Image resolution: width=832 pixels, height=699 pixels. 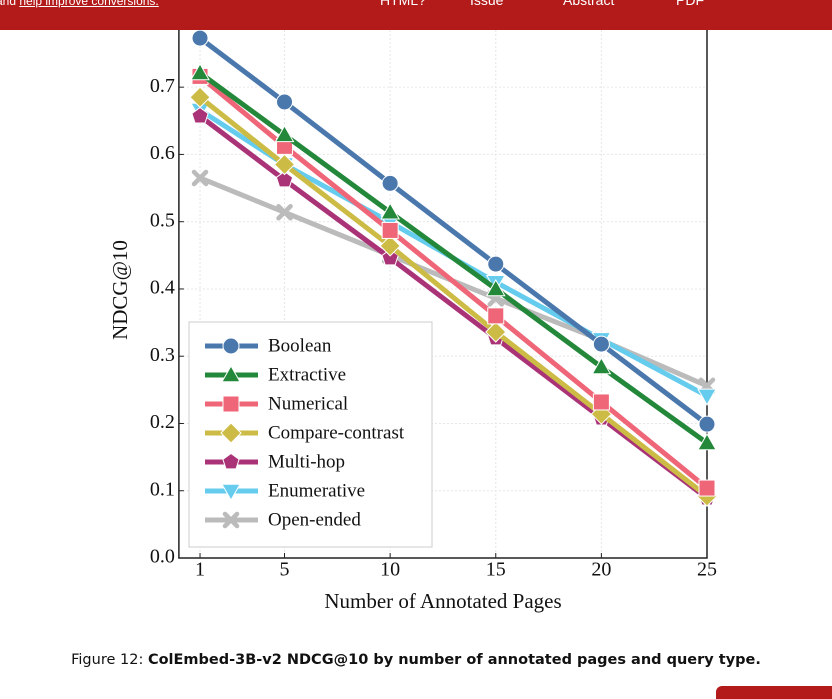 What do you see at coordinates (308, 403) in the screenshot?
I see `legend-label: Numerical` at bounding box center [308, 403].